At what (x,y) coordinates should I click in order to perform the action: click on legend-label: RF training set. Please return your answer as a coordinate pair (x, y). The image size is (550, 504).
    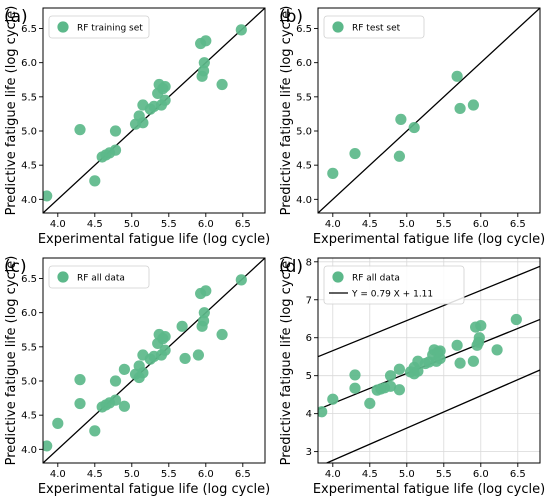
    Looking at the image, I should click on (110, 29).